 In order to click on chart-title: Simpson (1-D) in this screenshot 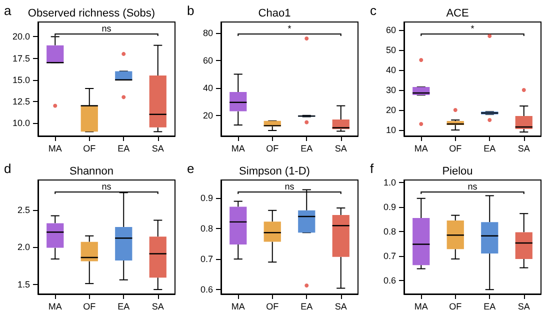, I will do `click(274, 172)`.